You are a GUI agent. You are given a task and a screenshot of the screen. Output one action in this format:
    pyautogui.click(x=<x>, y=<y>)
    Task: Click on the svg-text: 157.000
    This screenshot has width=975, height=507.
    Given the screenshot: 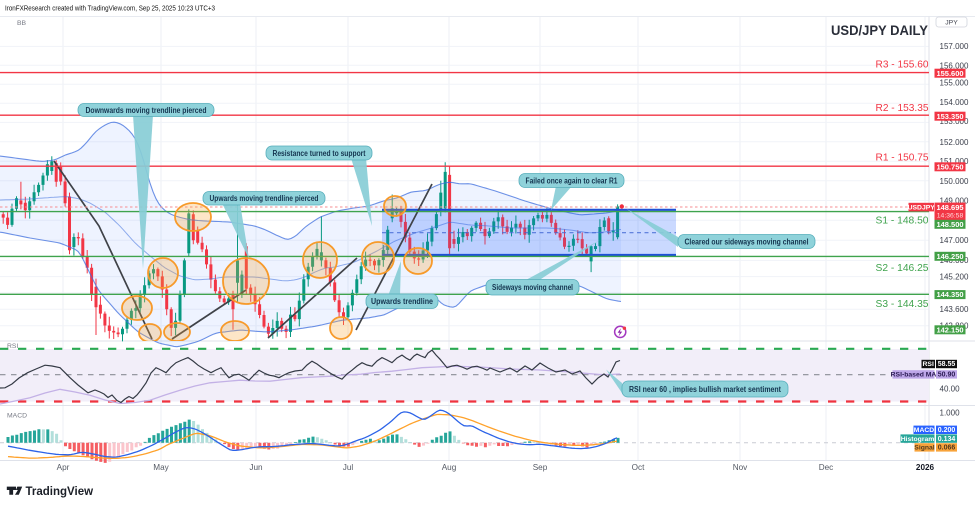 What is the action you would take?
    pyautogui.click(x=954, y=46)
    